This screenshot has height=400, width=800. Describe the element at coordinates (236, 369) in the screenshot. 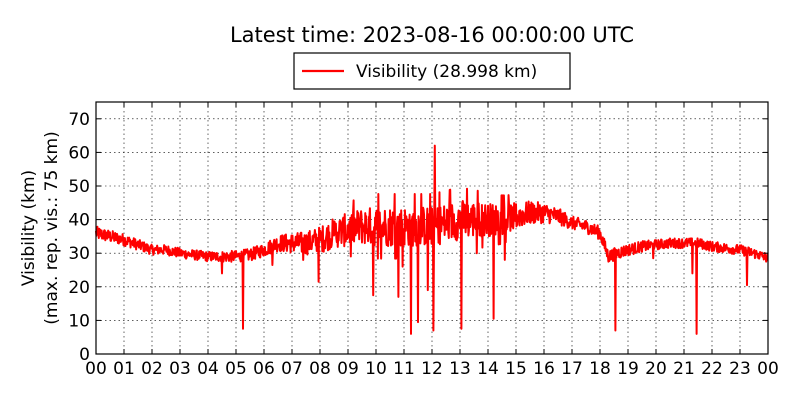

I see `x-tick-label: 05` at that location.